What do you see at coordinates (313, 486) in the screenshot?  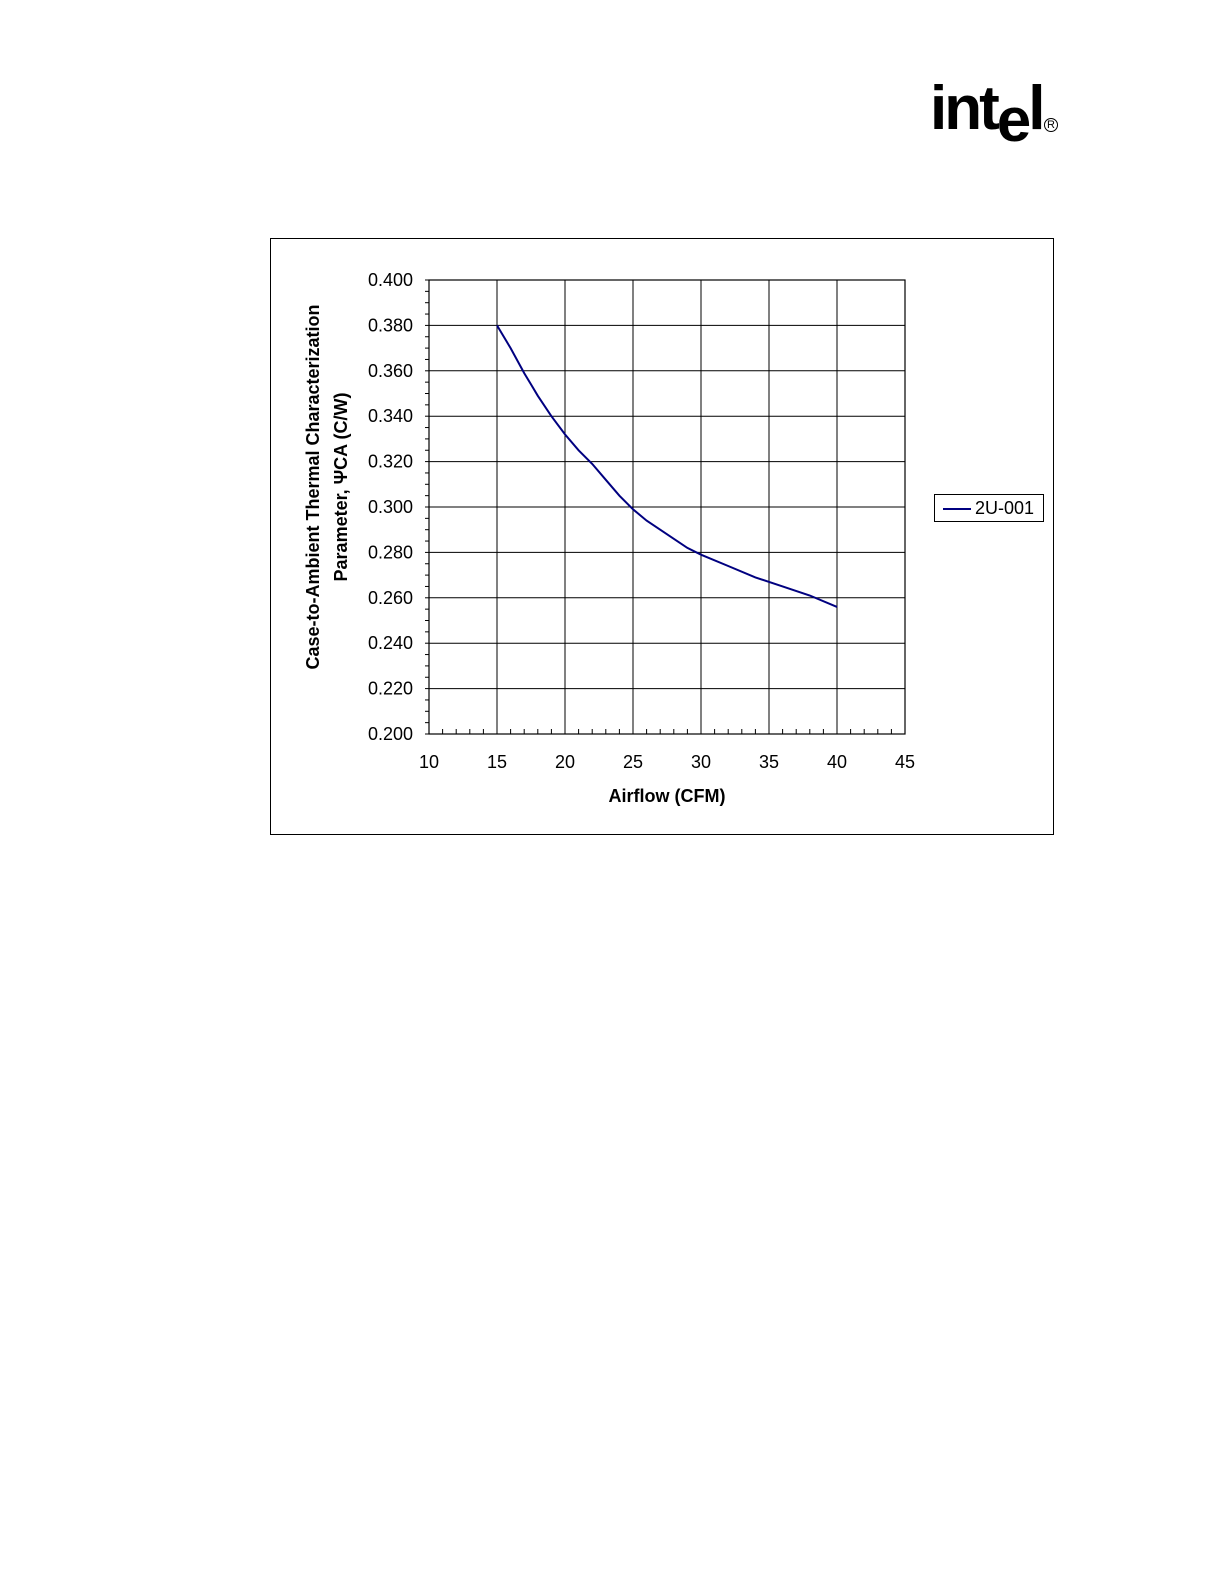 I see `y-axis-title-line1: Case-to-Ambient Thermal Characterization` at bounding box center [313, 486].